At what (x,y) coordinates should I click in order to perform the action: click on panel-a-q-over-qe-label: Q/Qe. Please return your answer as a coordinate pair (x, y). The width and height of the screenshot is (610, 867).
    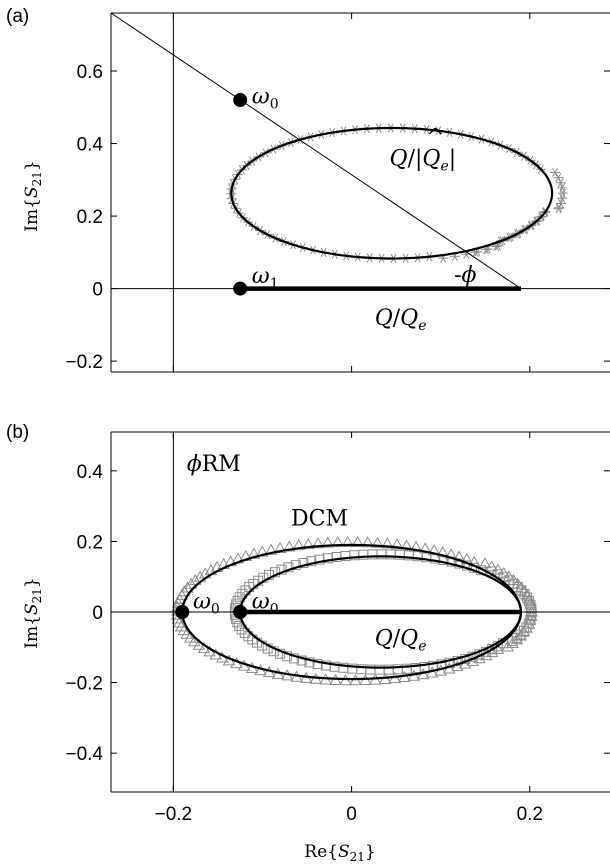
    Looking at the image, I should click on (401, 320).